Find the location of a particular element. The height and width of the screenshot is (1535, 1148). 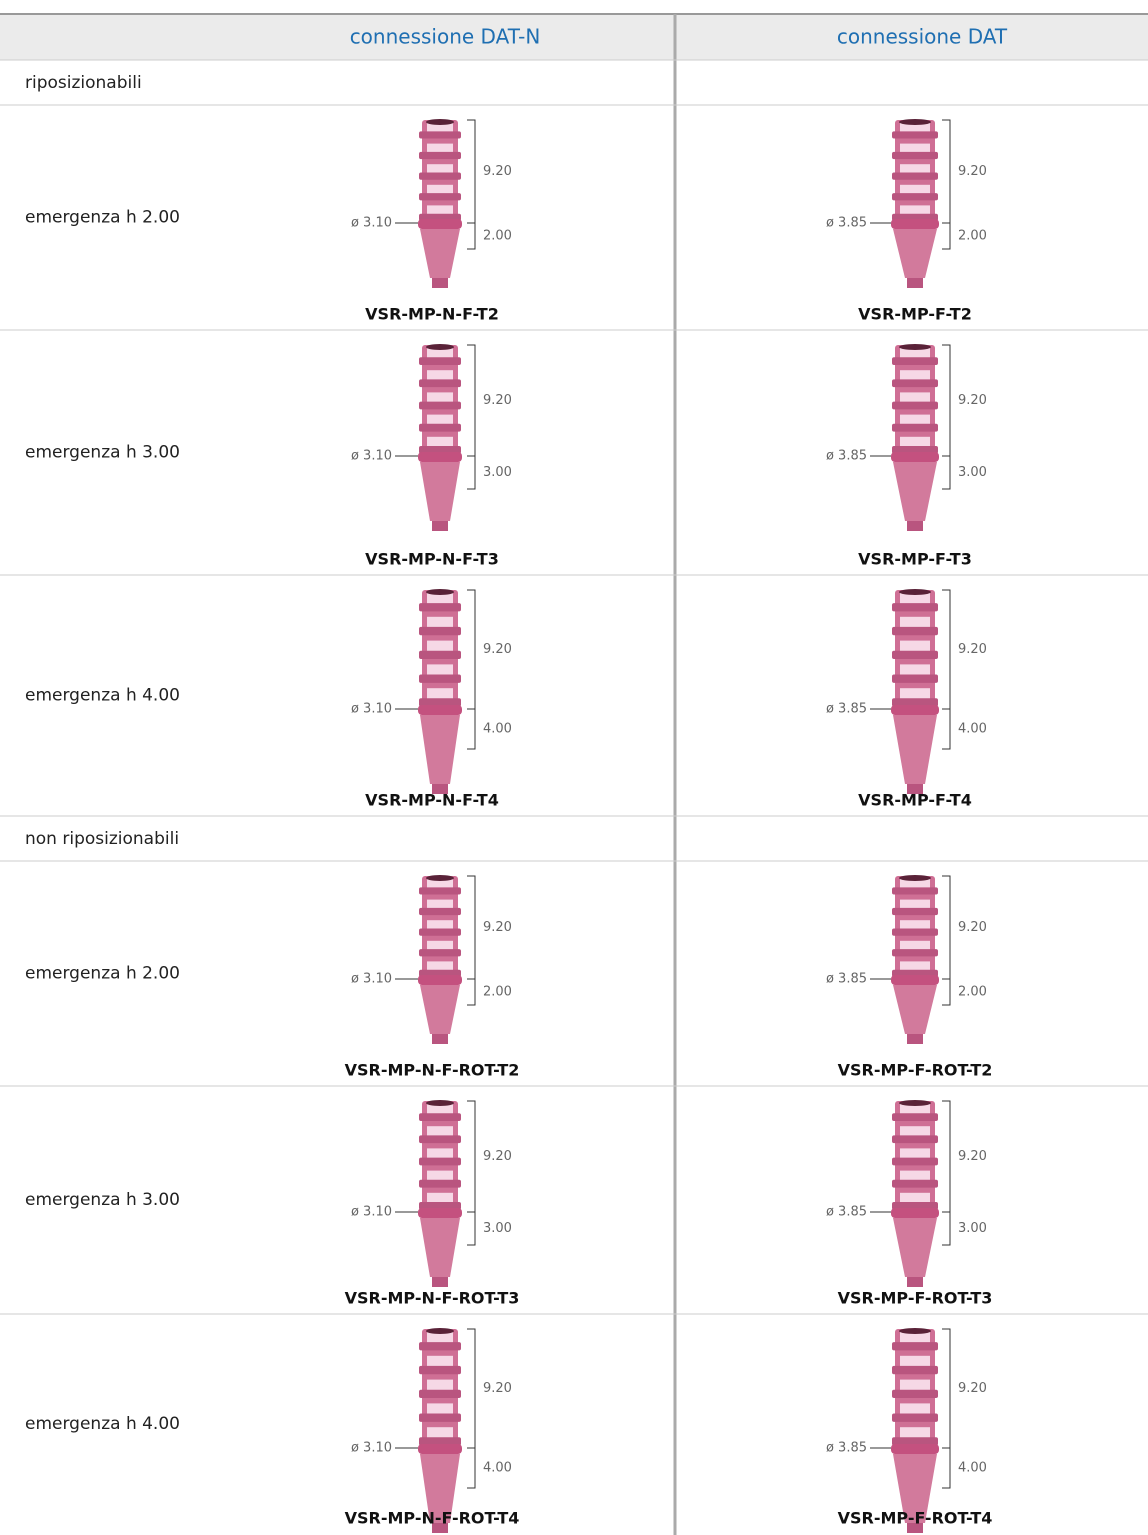

product-code: VSR-MP-N-F-T2 is located at coordinates (432, 314).